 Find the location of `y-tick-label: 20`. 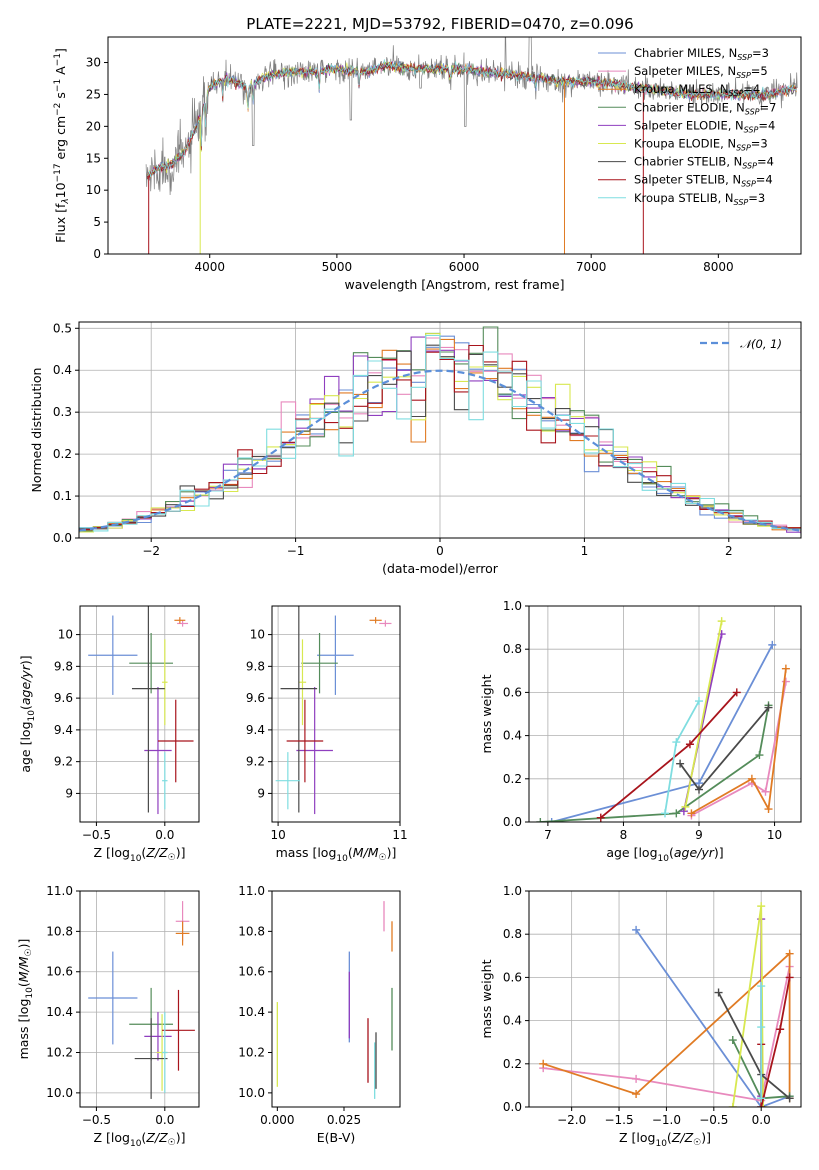

y-tick-label: 20 is located at coordinates (93, 126).